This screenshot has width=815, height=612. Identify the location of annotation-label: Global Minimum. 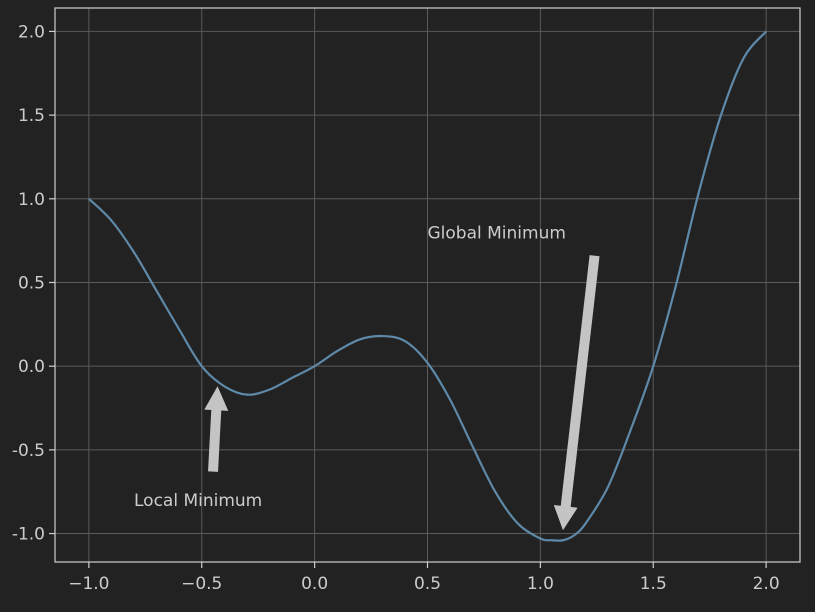
(497, 233).